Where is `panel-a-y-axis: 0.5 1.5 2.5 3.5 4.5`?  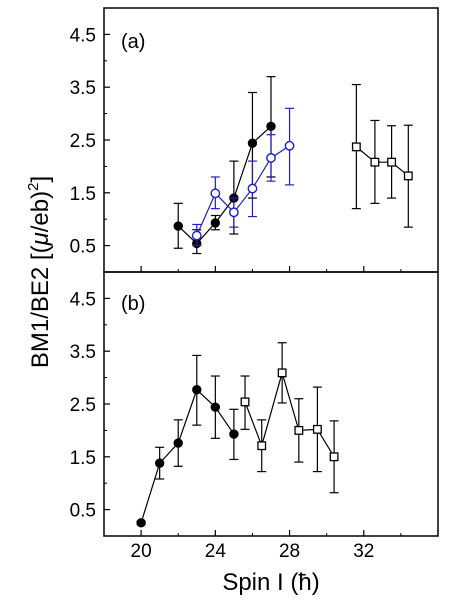 panel-a-y-axis: 0.5 1.5 2.5 3.5 4.5 is located at coordinates (90, 141).